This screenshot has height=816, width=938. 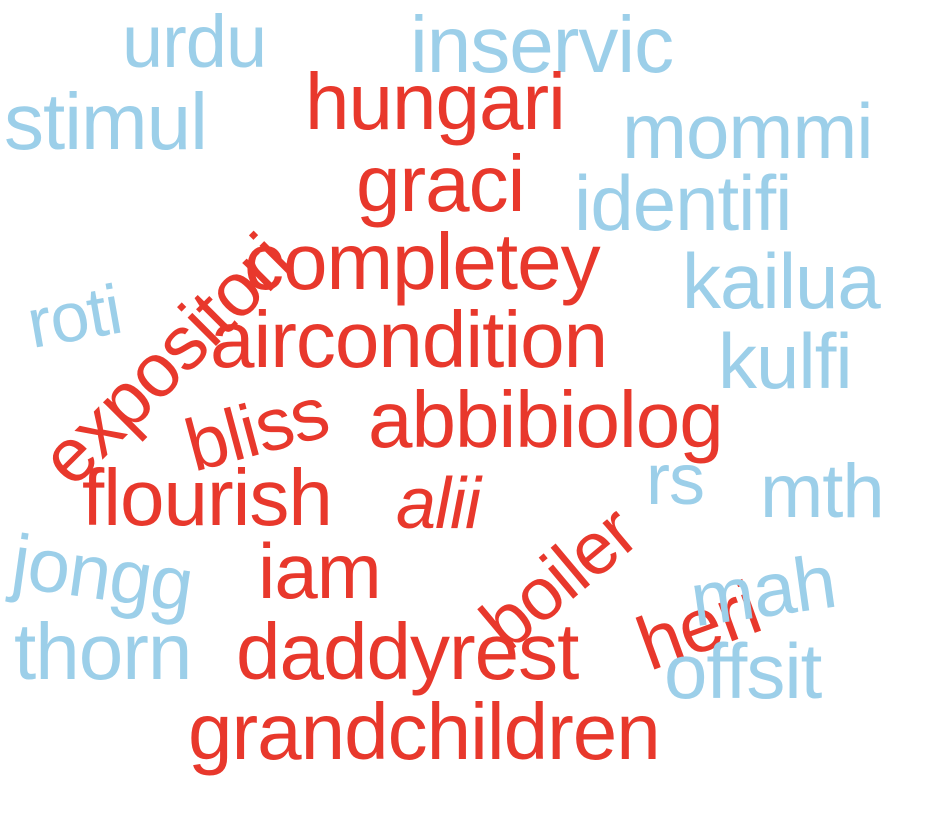 What do you see at coordinates (542, 44) in the screenshot?
I see `word-inservic: inservic` at bounding box center [542, 44].